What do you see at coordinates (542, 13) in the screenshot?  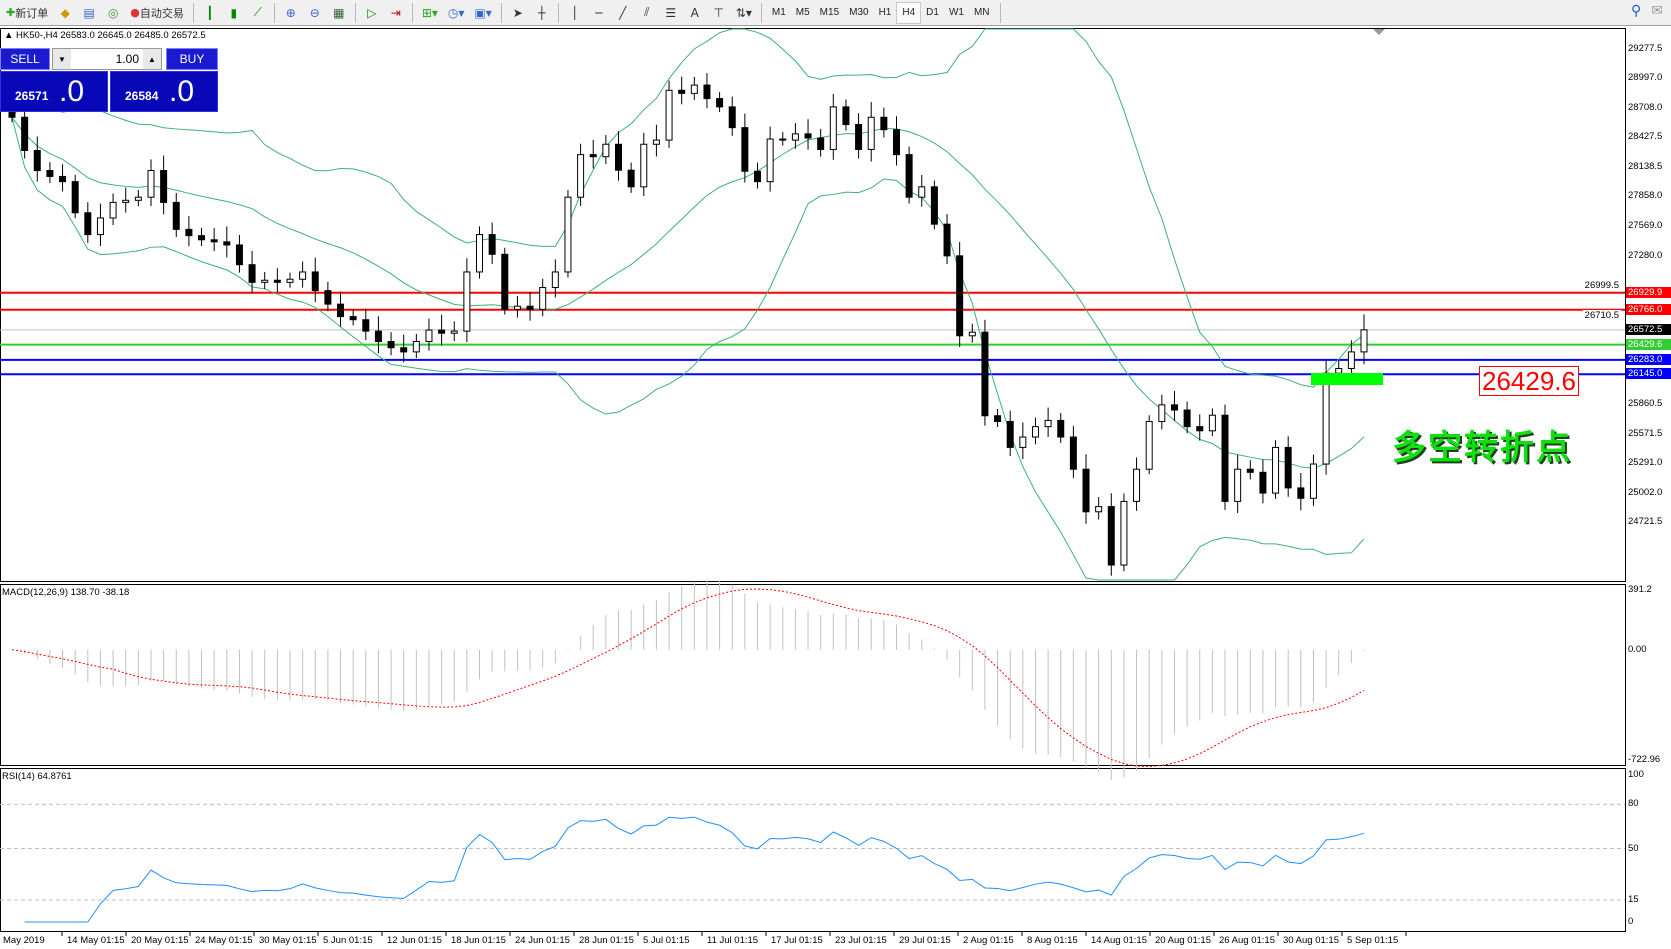 I see `crosshair-button: ┼` at bounding box center [542, 13].